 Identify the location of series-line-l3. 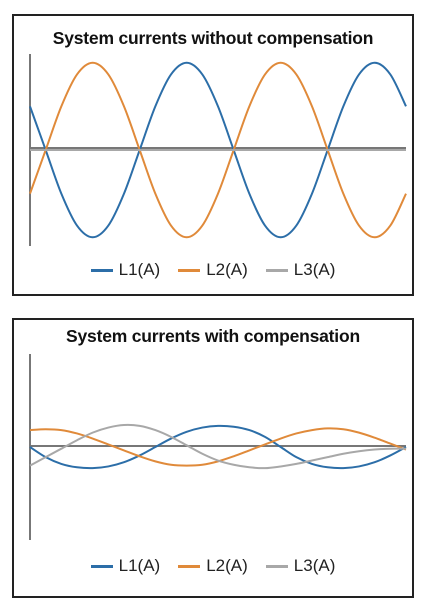
(218, 446).